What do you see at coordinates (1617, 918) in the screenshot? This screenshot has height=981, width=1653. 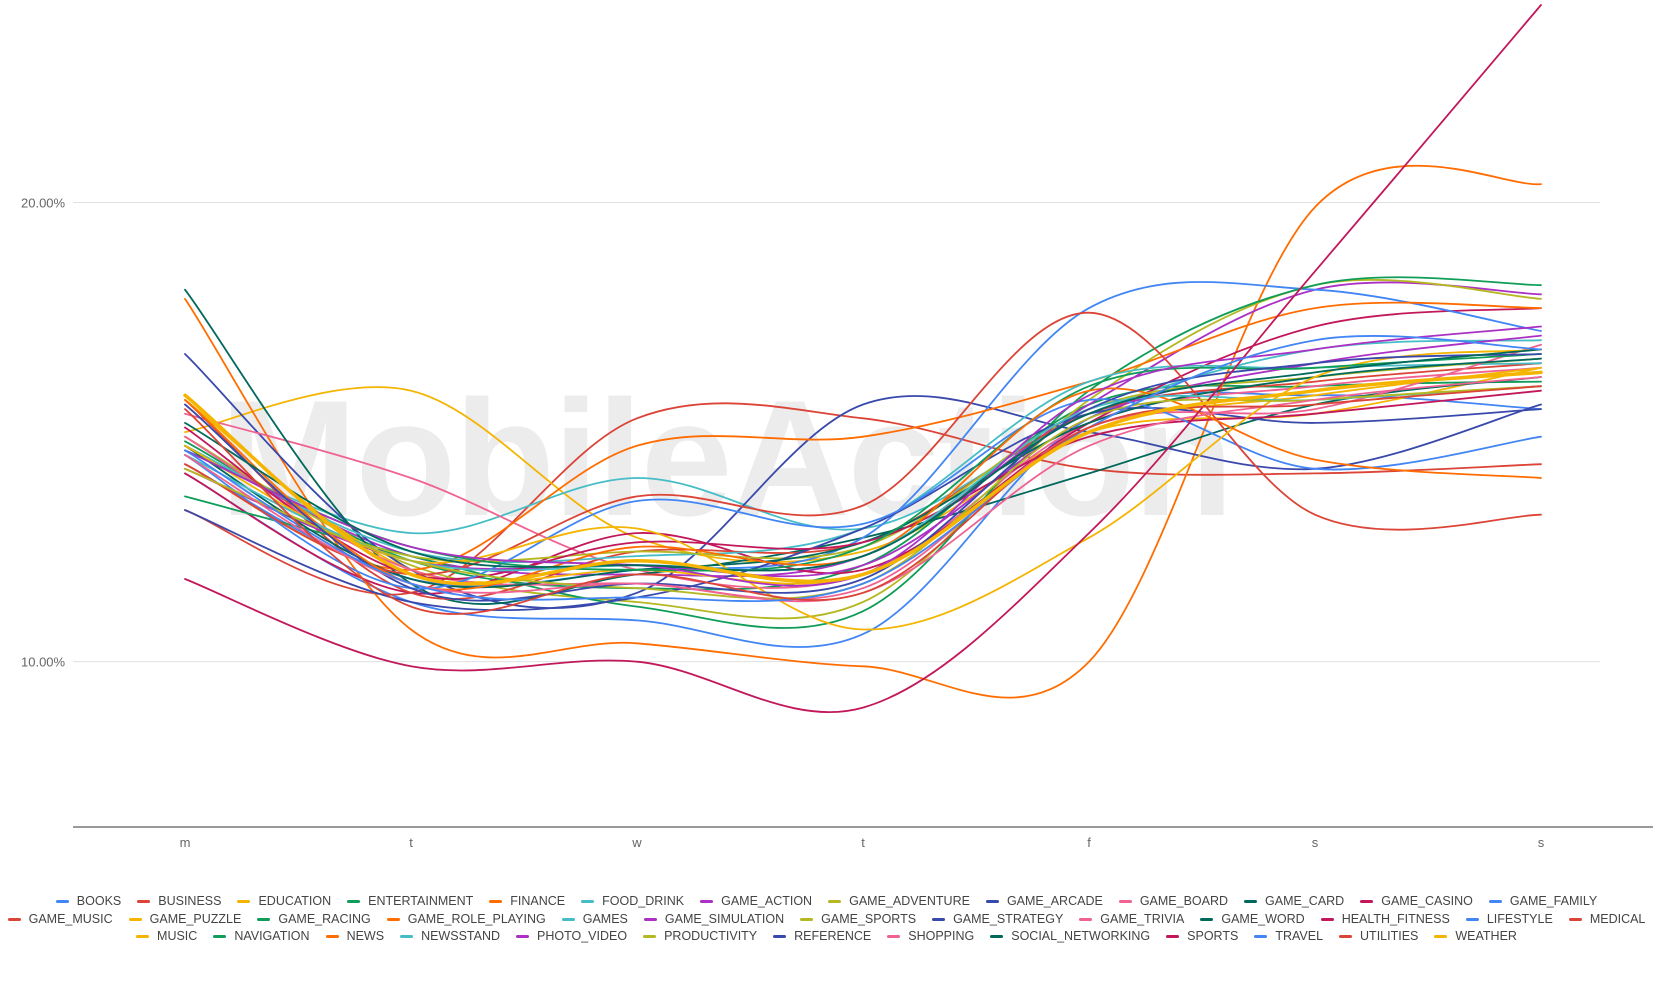 I see `legend-label: MEDICAL` at bounding box center [1617, 918].